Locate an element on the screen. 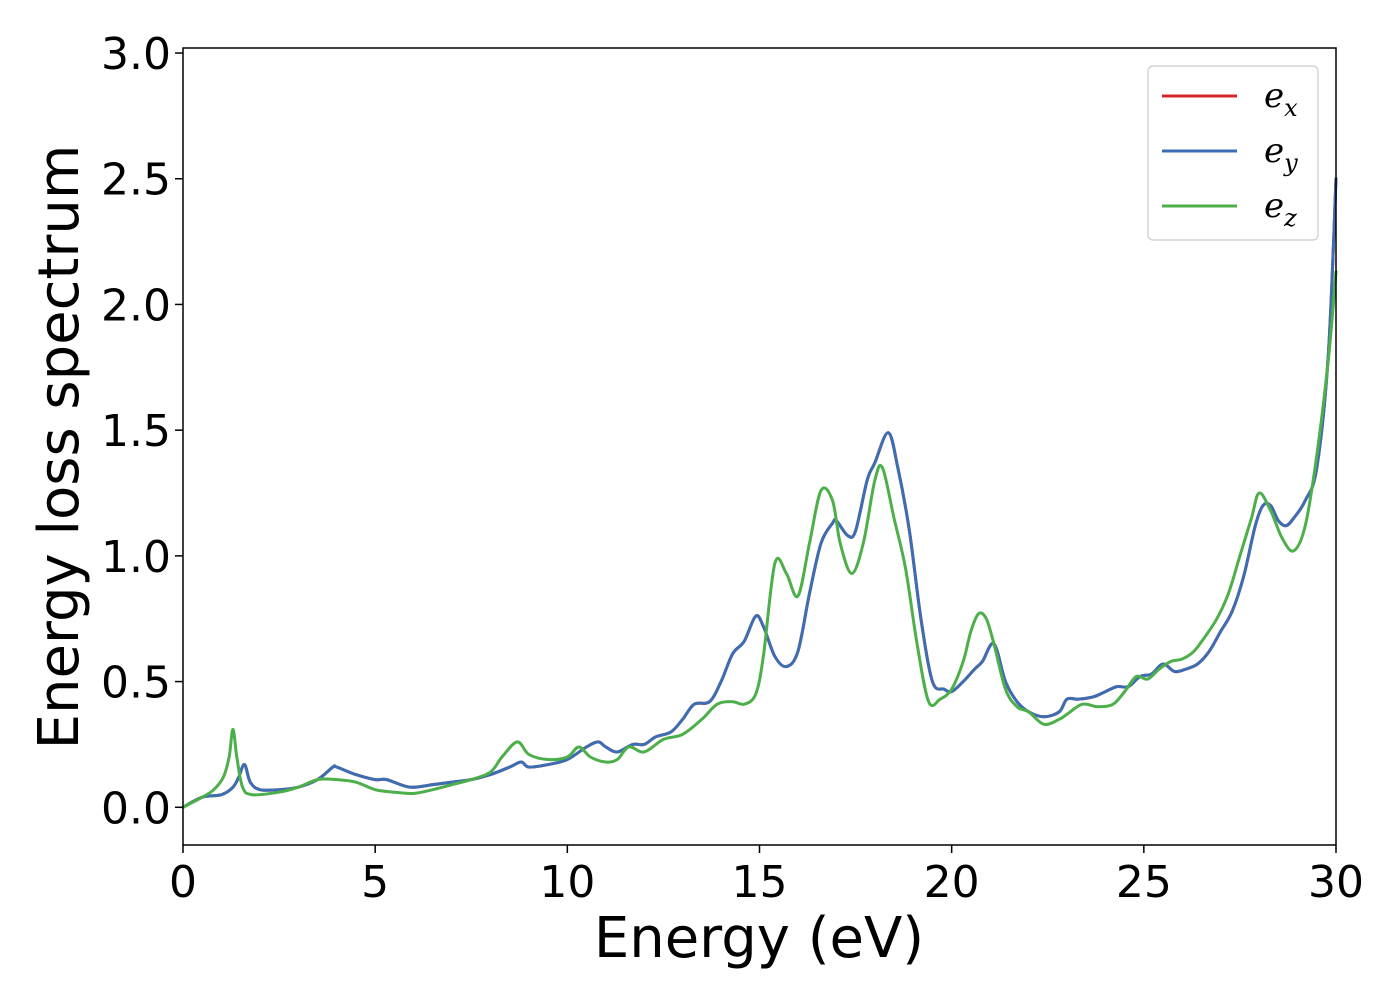  y-tick-label: 2.5 is located at coordinates (136, 180).